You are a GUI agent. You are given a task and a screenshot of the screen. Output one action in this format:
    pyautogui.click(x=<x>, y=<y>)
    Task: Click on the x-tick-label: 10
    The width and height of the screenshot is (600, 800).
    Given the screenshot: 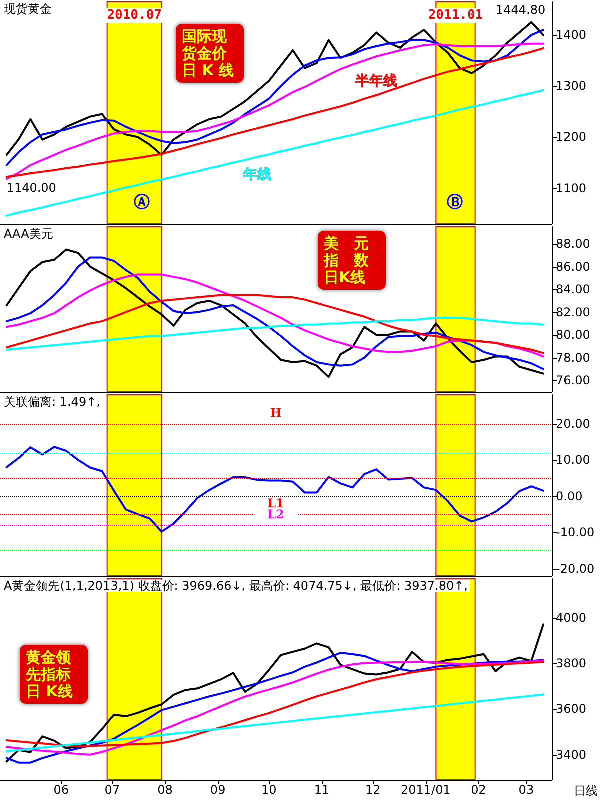 What is the action you would take?
    pyautogui.click(x=269, y=790)
    